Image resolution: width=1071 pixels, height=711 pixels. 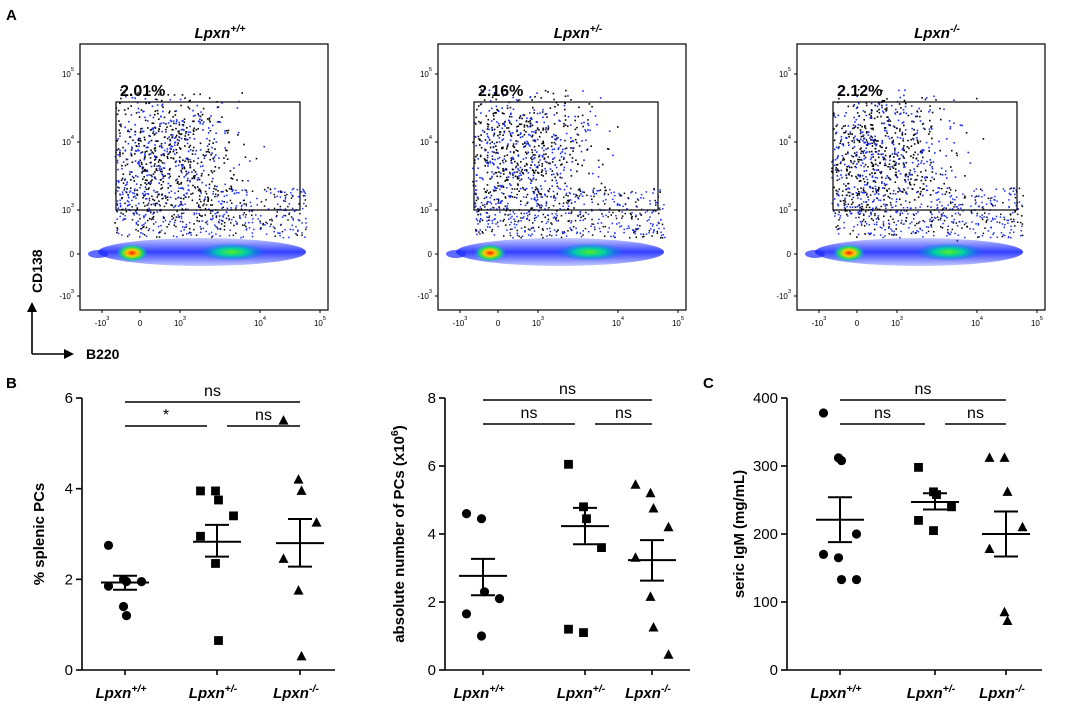 What do you see at coordinates (789, 254) in the screenshot?
I see `flow-y-tick-label-base: 0` at bounding box center [789, 254].